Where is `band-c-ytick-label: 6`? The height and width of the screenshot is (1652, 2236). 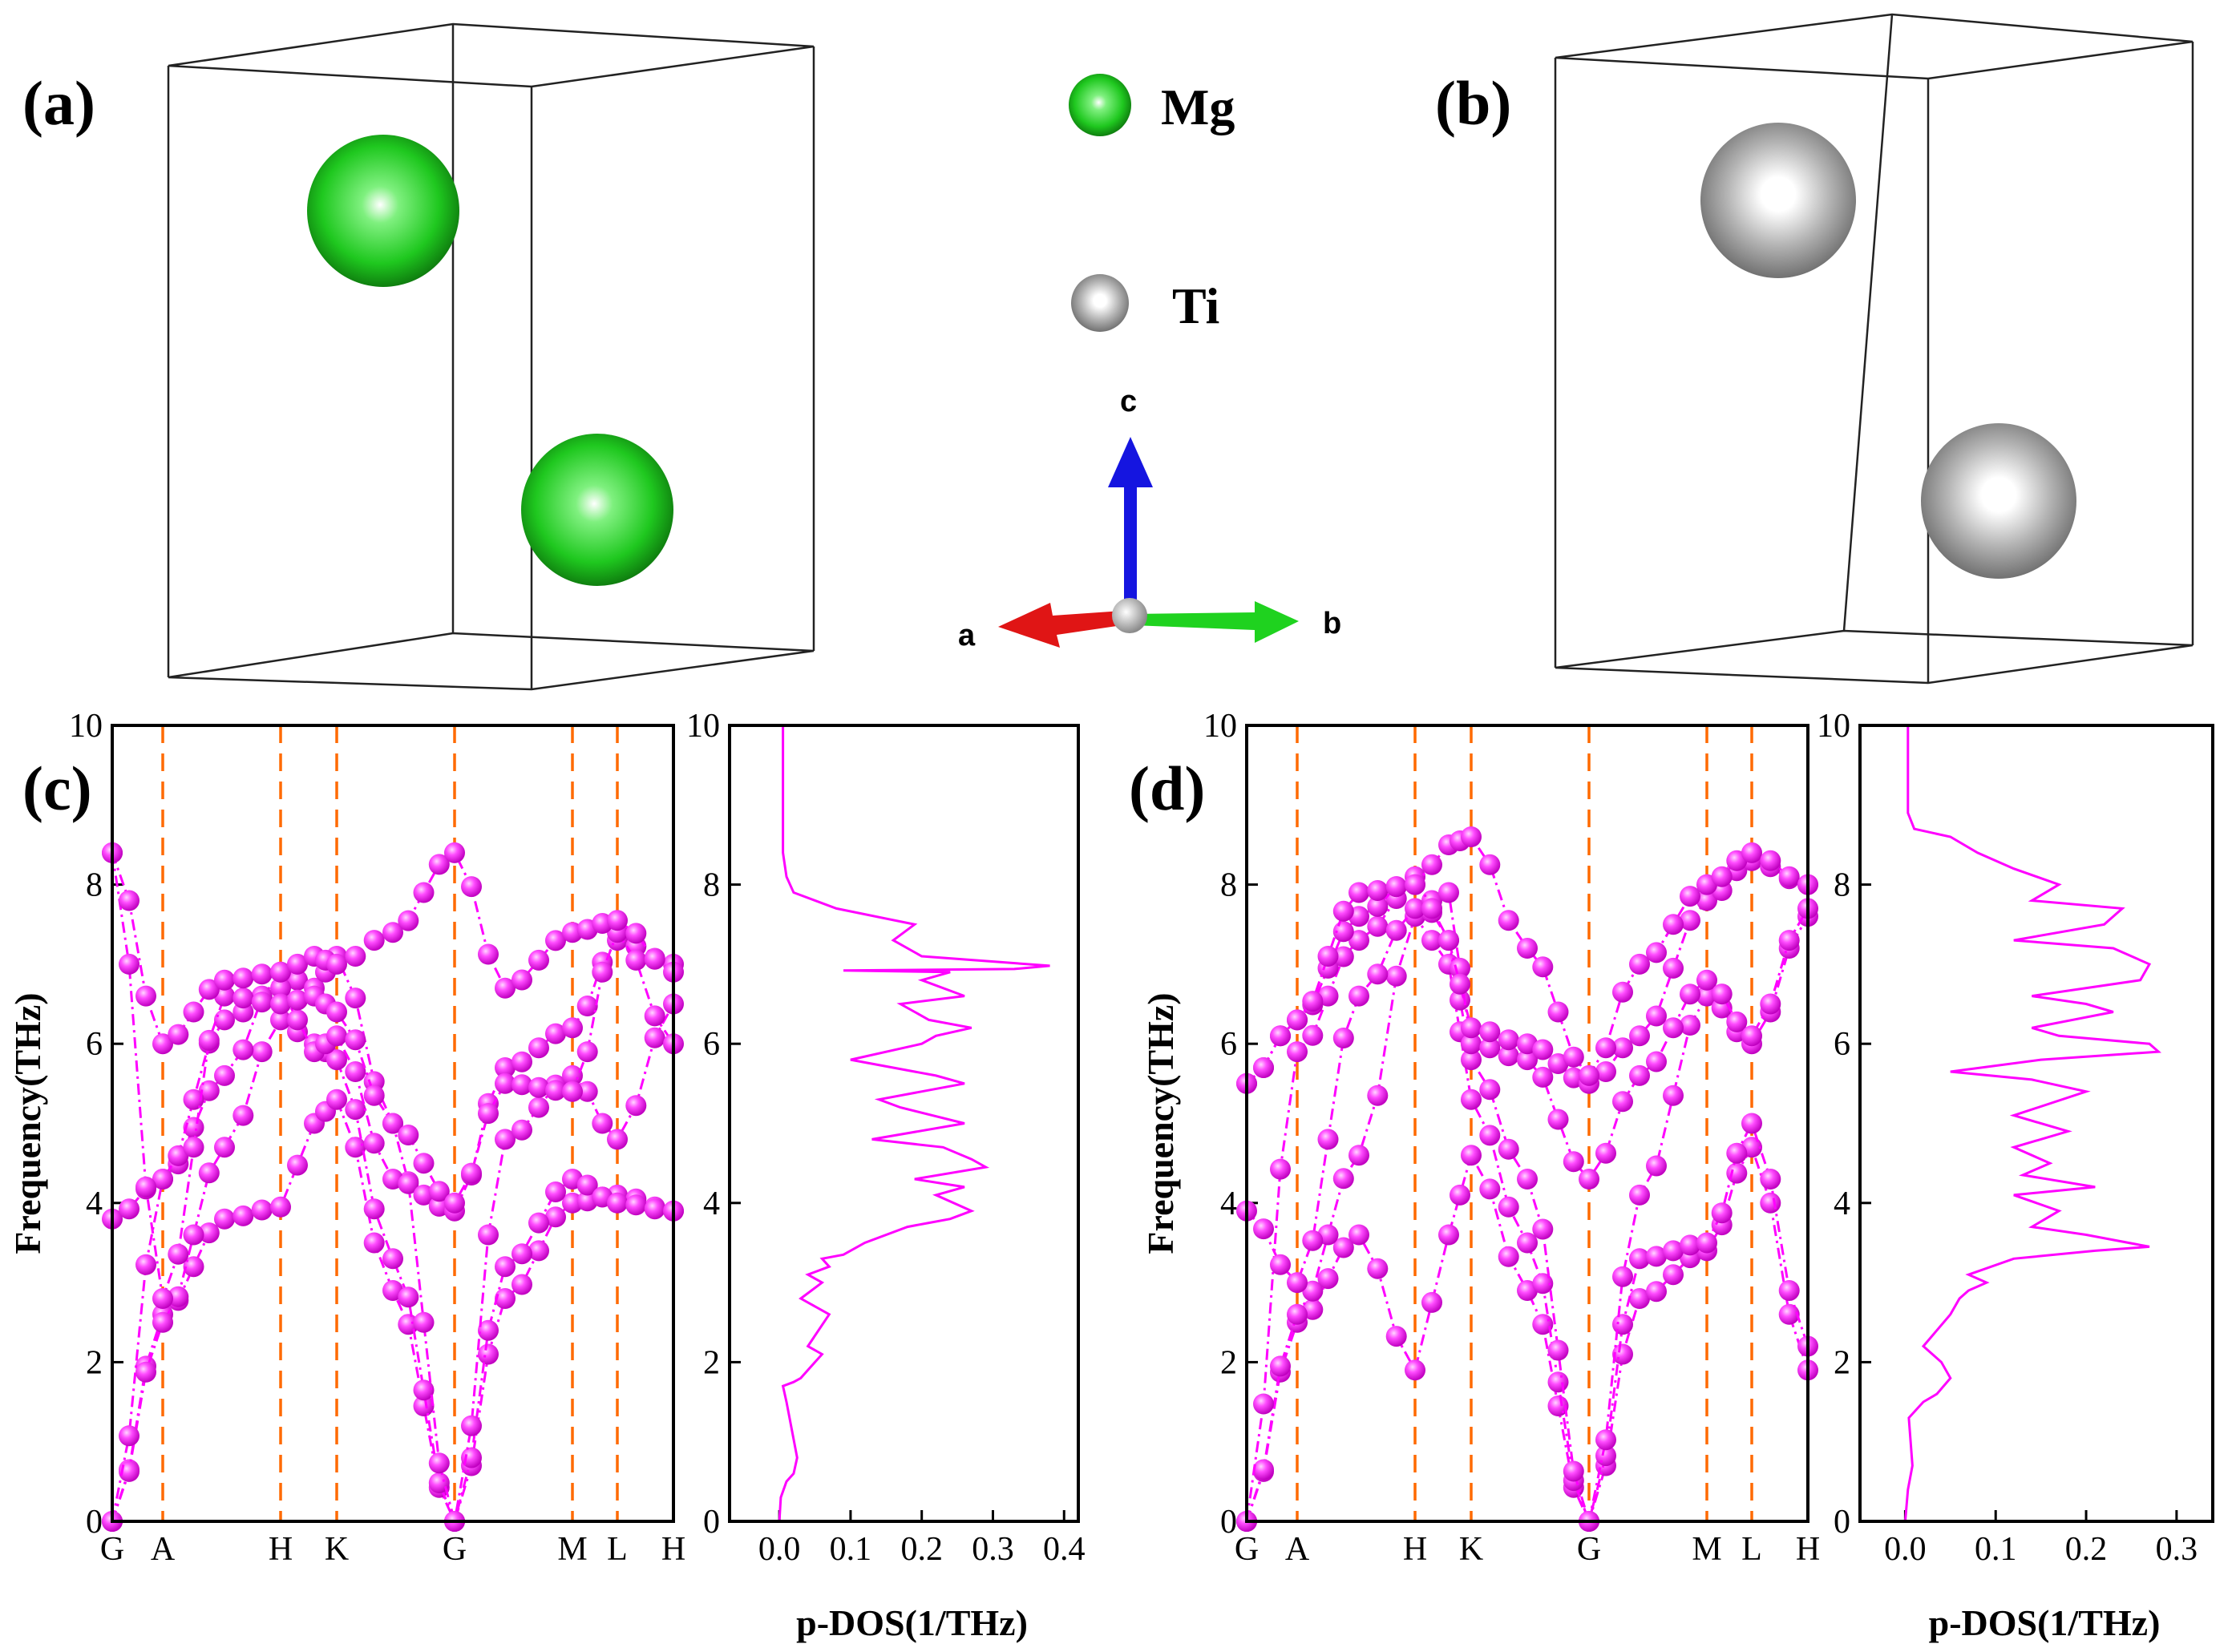
band-c-ytick-label: 6 is located at coordinates (94, 1044).